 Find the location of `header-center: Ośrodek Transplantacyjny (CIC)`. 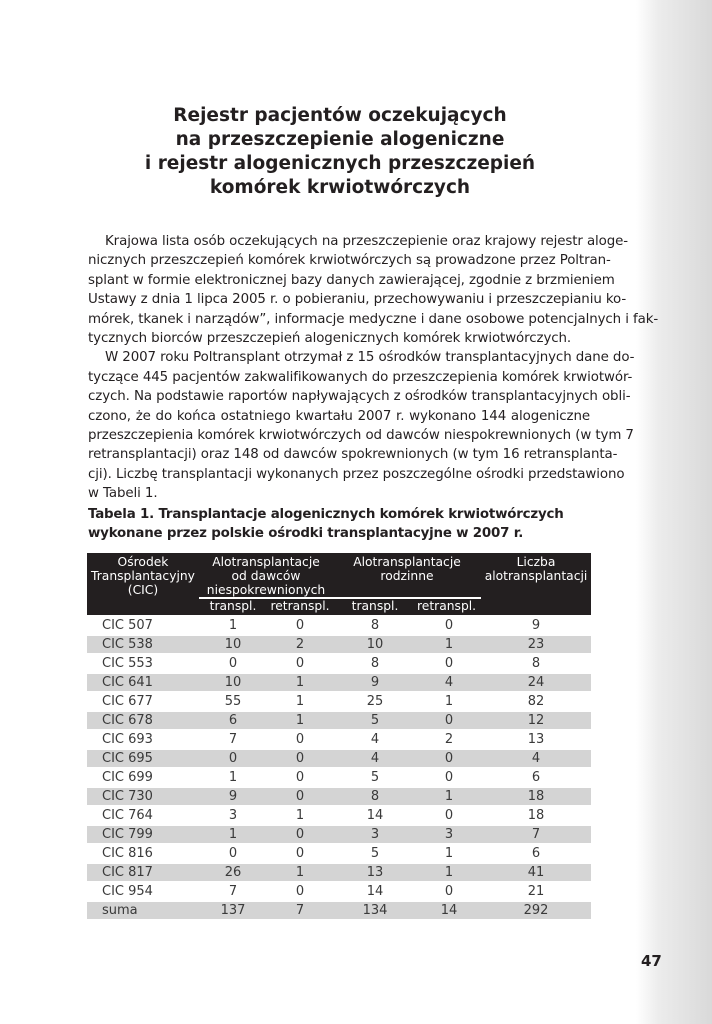

header-center: Ośrodek Transplantacyjny (CIC) is located at coordinates (143, 584).